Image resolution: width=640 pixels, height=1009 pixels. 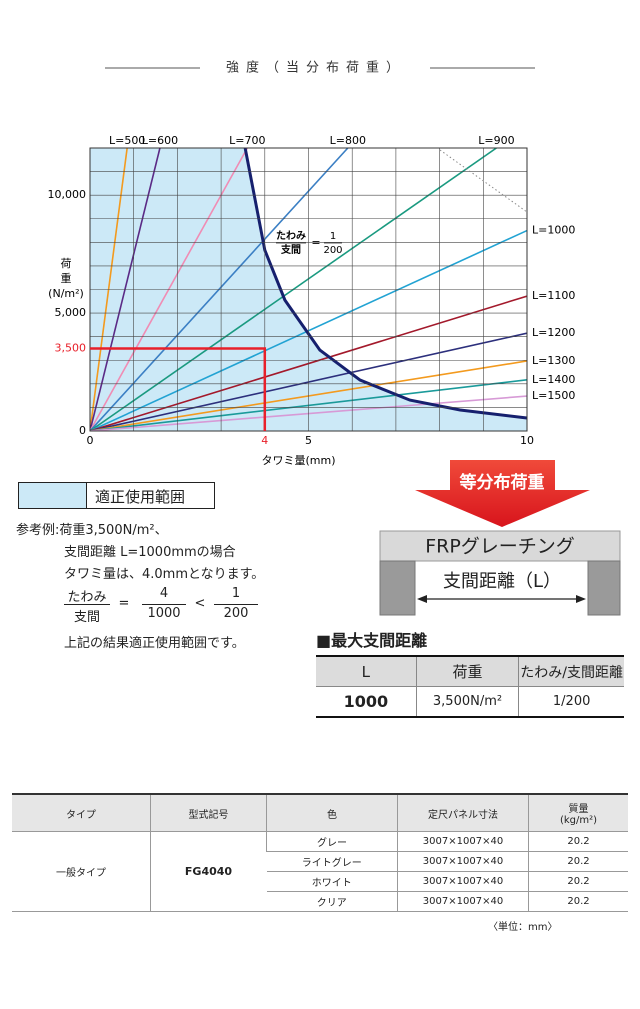 What do you see at coordinates (164, 593) in the screenshot?
I see `fraction-num: 4` at bounding box center [164, 593].